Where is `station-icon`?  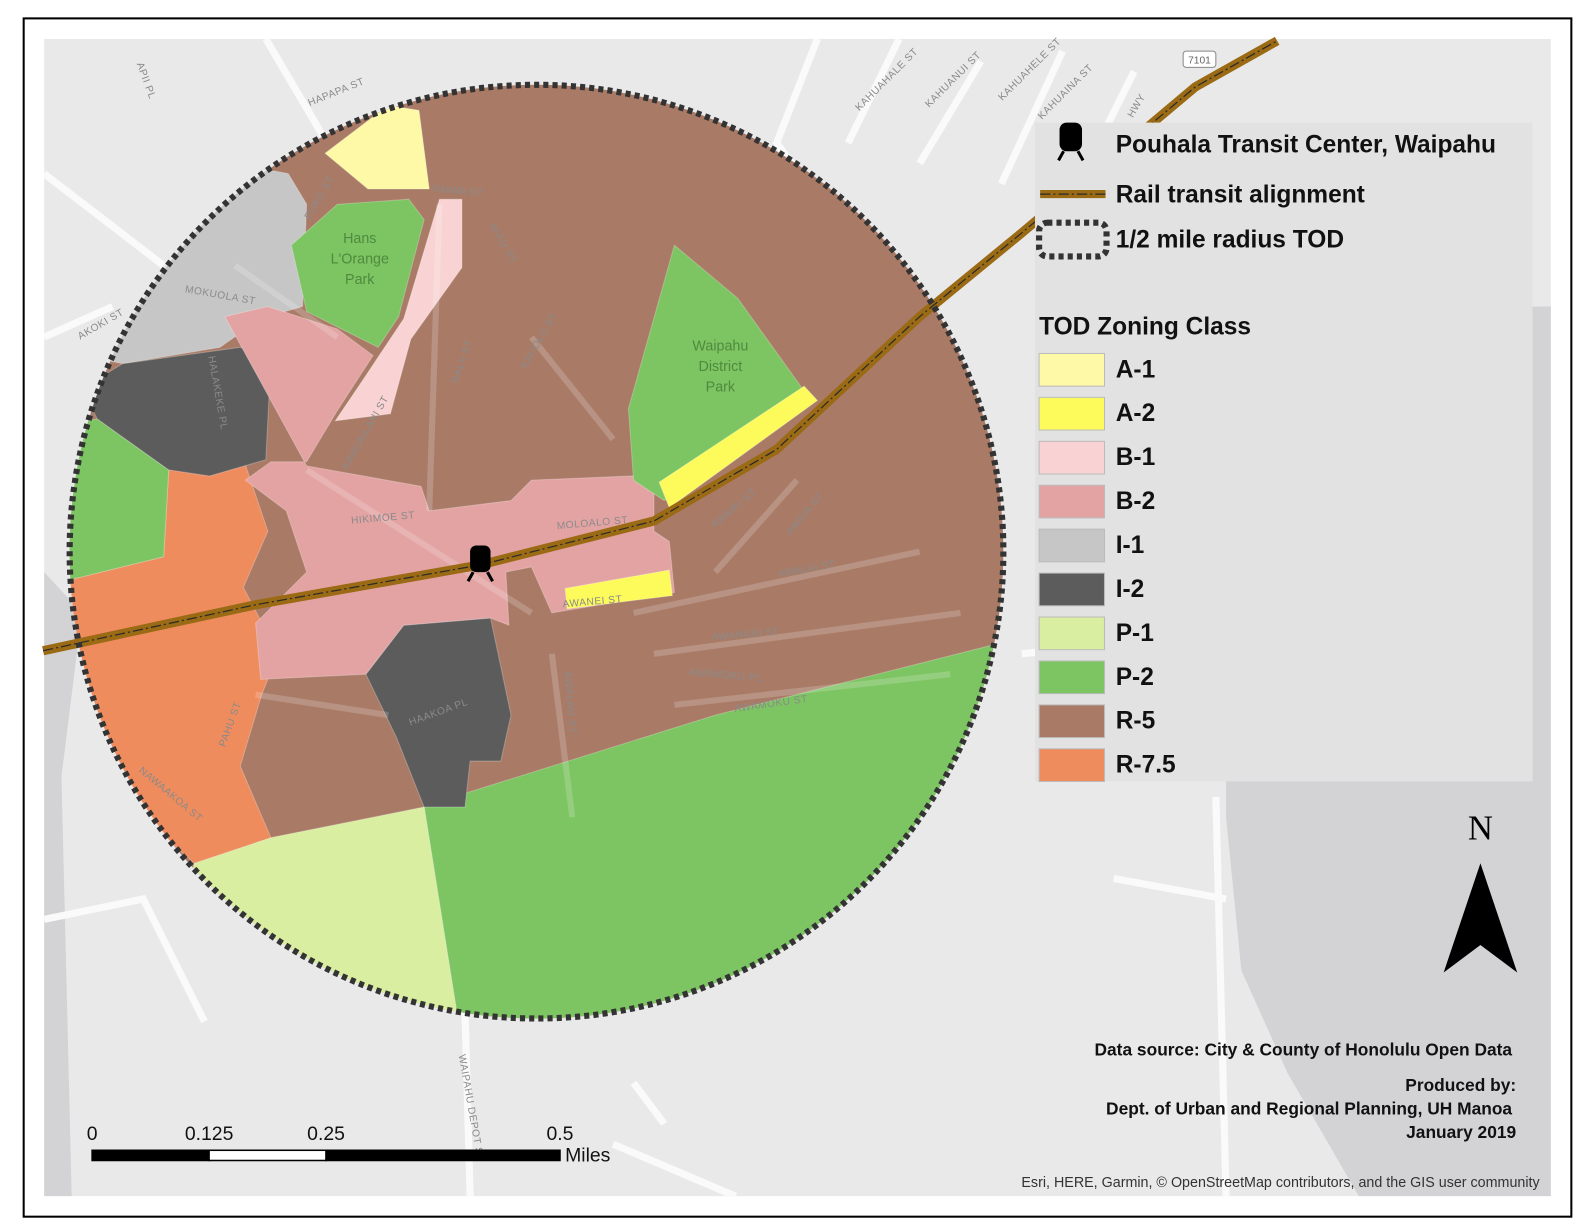
station-icon is located at coordinates (480, 564).